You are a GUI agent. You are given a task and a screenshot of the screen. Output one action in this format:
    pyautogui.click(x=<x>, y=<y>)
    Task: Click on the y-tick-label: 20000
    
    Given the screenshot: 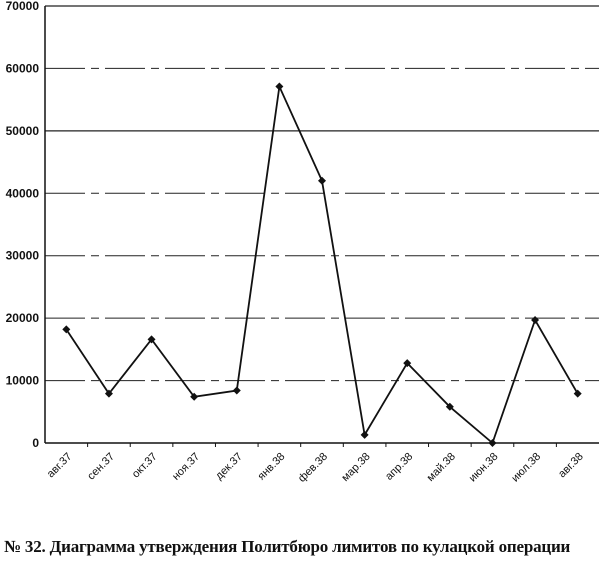 What is the action you would take?
    pyautogui.click(x=23, y=318)
    